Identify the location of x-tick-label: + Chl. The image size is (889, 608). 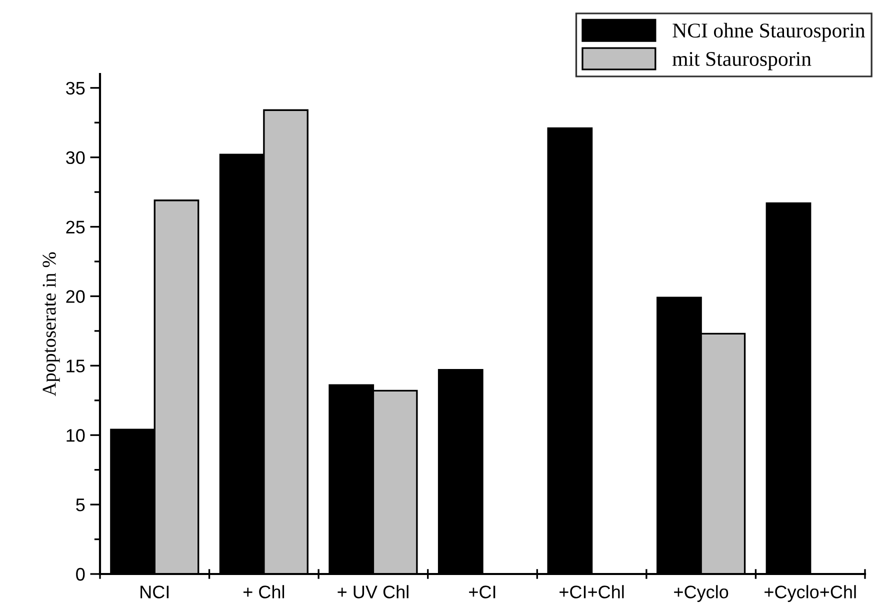
(263, 591).